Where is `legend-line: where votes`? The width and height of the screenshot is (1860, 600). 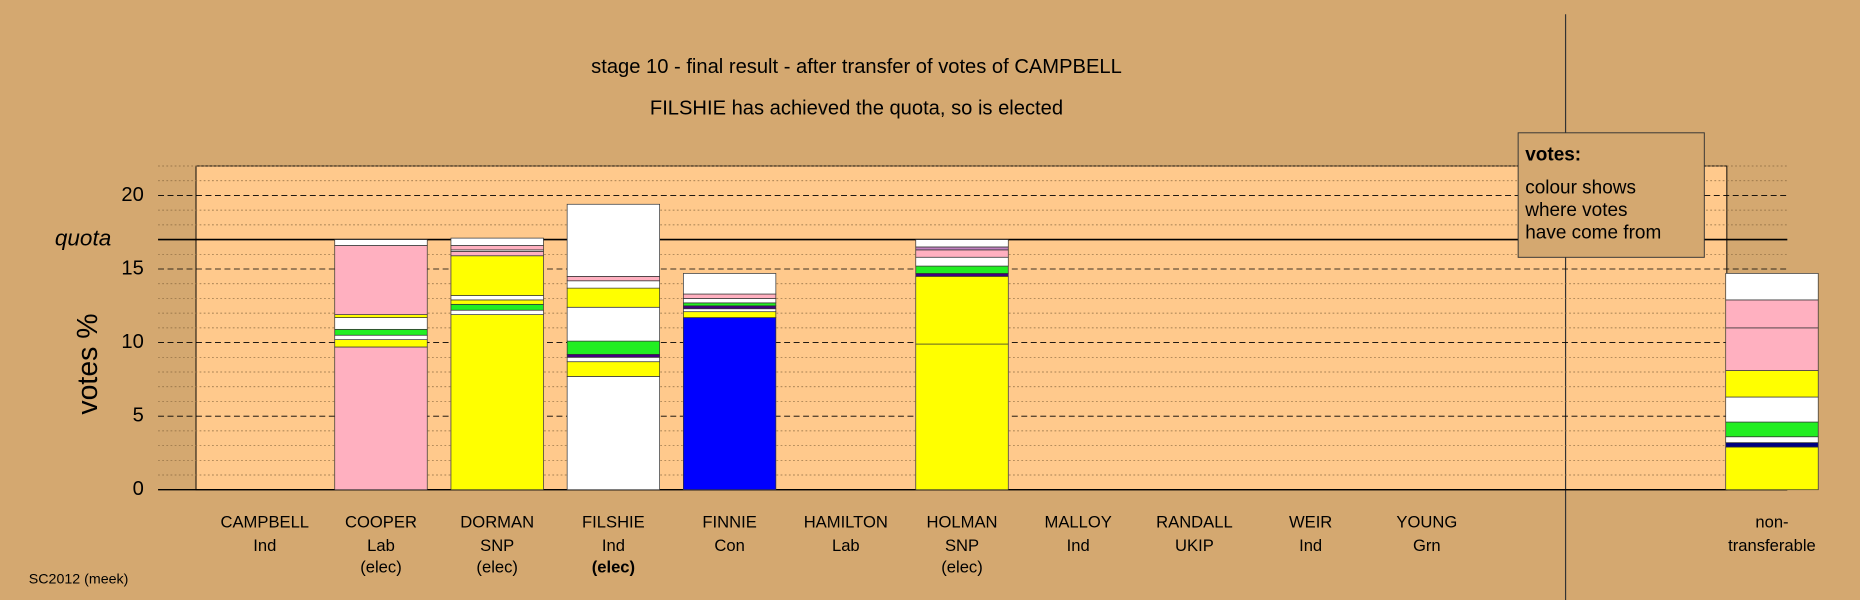
legend-line: where votes is located at coordinates (1575, 210).